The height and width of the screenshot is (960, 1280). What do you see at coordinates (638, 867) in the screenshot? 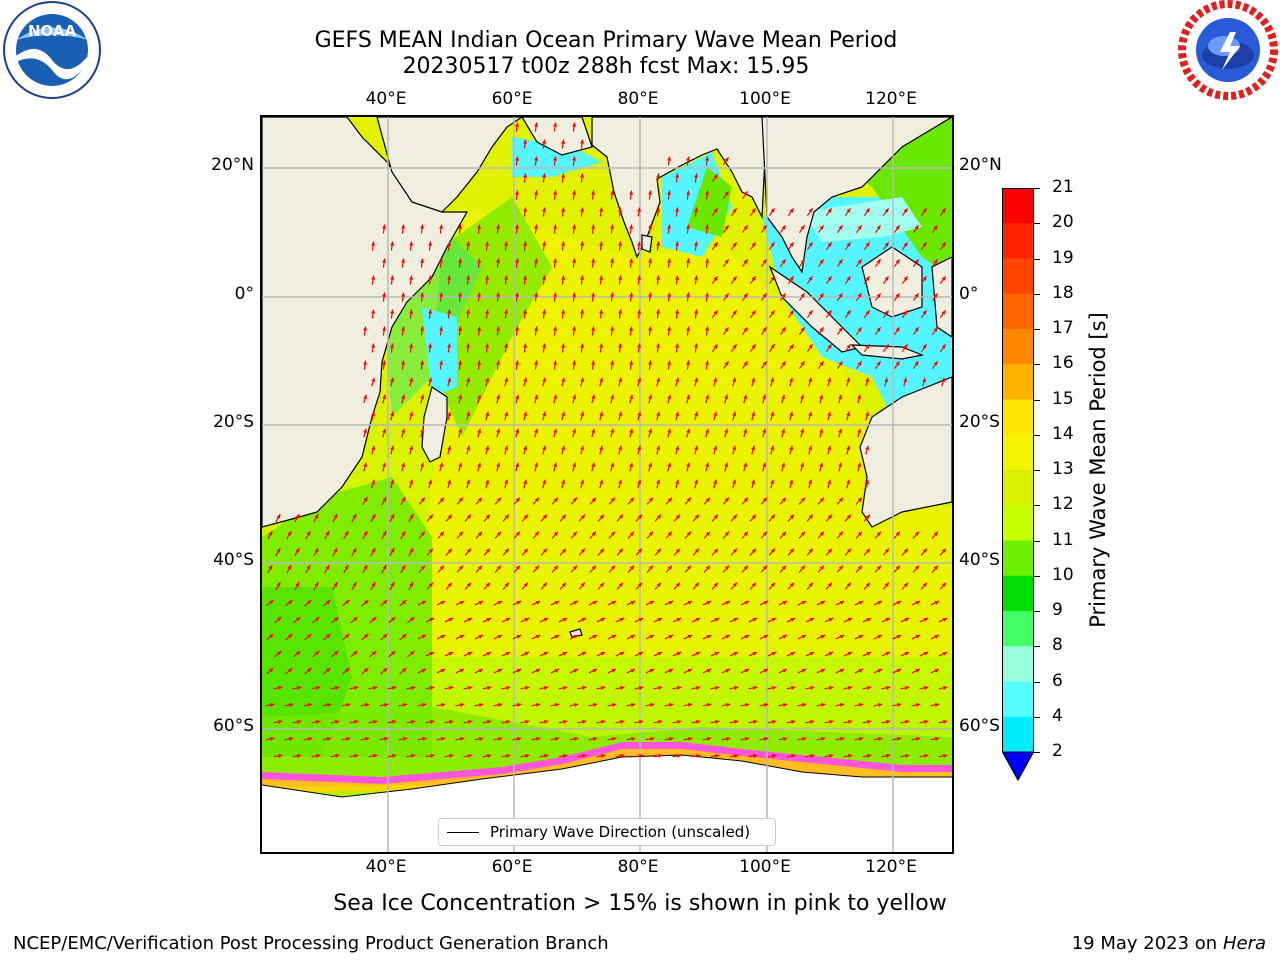
I see `lon-label-bottom: 80°E` at bounding box center [638, 867].